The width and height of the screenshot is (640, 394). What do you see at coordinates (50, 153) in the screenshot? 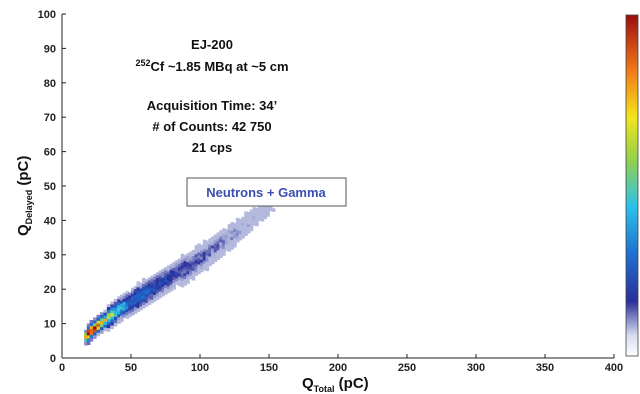
I see `y-tick-label: 60` at bounding box center [50, 153].